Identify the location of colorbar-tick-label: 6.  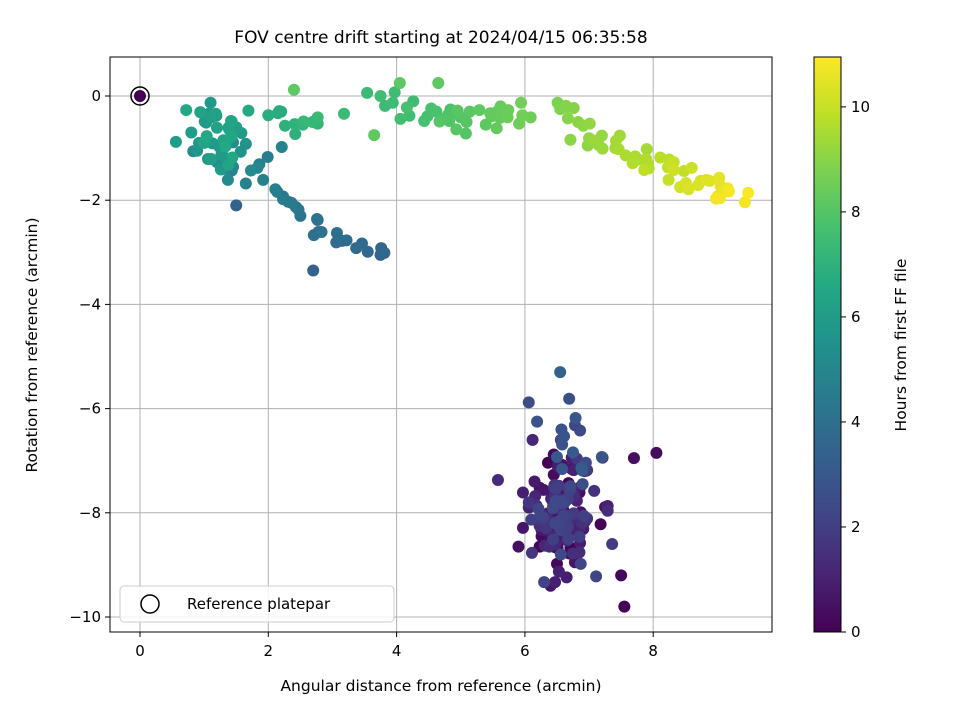
(856, 317).